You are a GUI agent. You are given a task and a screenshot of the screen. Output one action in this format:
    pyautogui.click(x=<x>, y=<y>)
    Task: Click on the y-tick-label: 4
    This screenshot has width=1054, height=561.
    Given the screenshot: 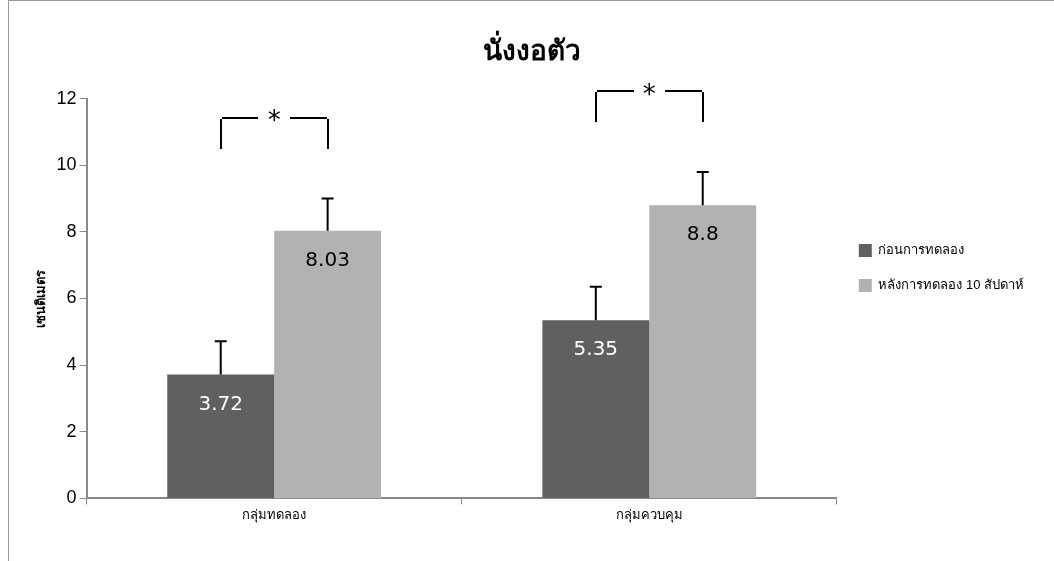 What is the action you would take?
    pyautogui.click(x=71, y=364)
    